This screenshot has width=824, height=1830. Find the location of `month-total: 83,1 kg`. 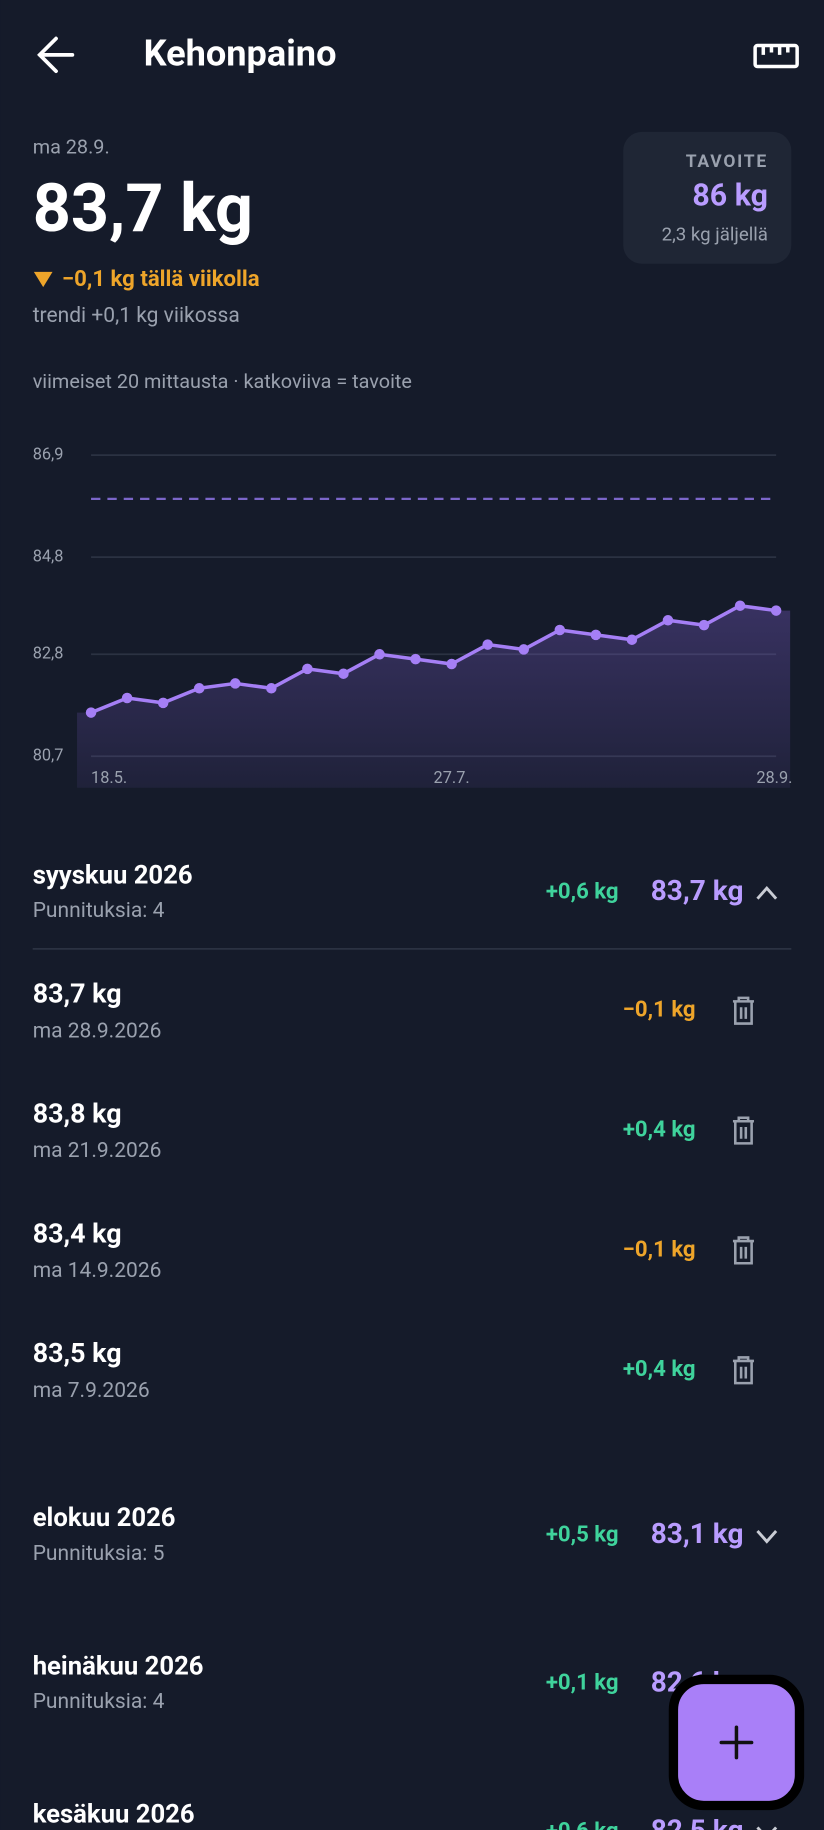

month-total: 83,1 kg is located at coordinates (697, 1533).